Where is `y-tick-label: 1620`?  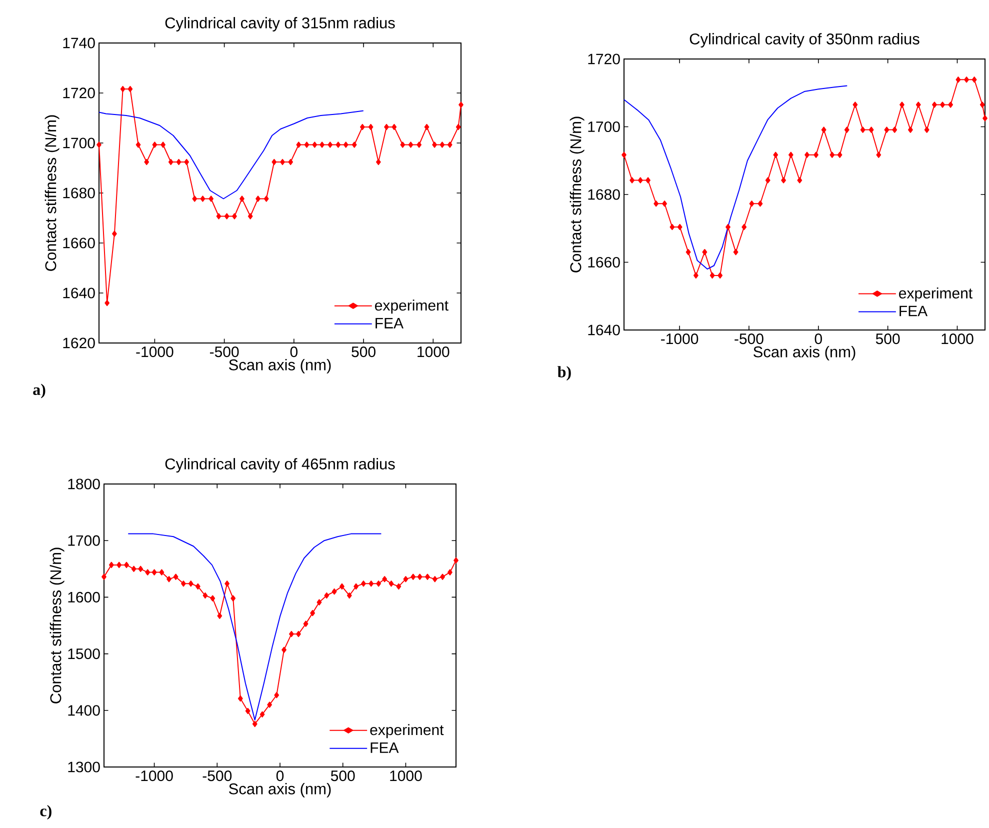 y-tick-label: 1620 is located at coordinates (79, 343).